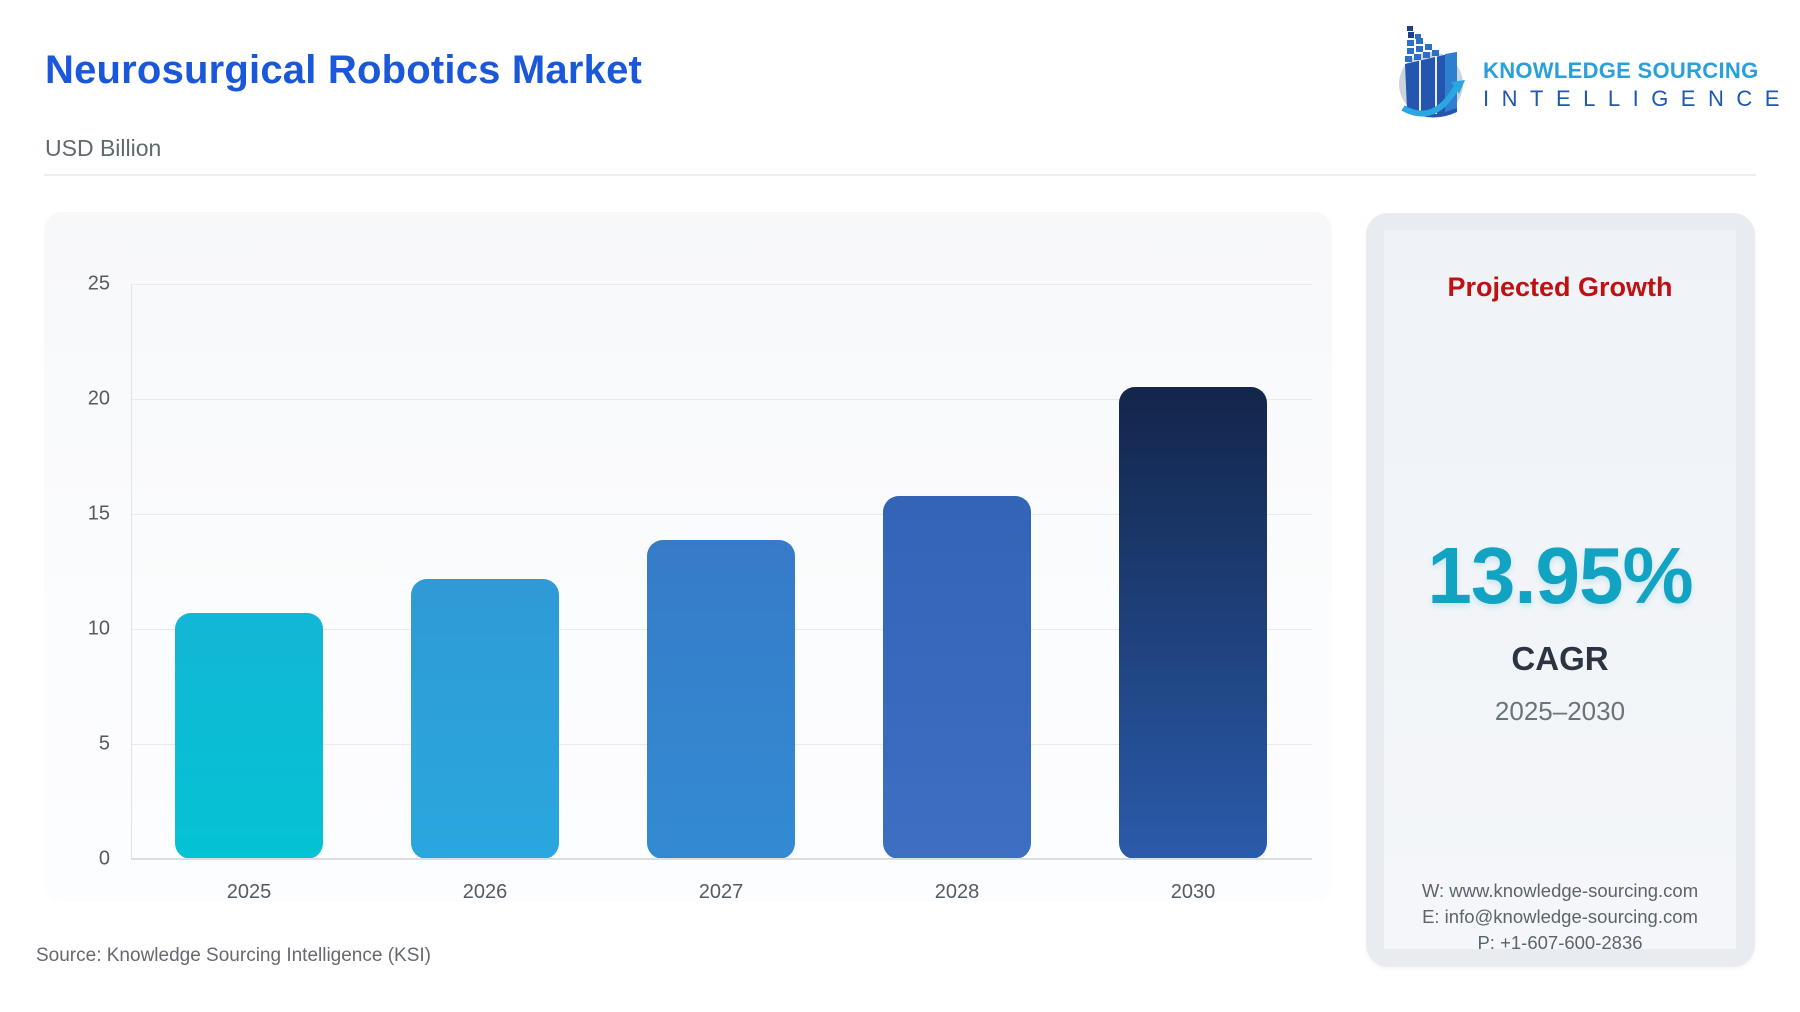 The width and height of the screenshot is (1800, 1012). What do you see at coordinates (1637, 98) in the screenshot?
I see `logo-text-line2: INTELLIGENCE` at bounding box center [1637, 98].